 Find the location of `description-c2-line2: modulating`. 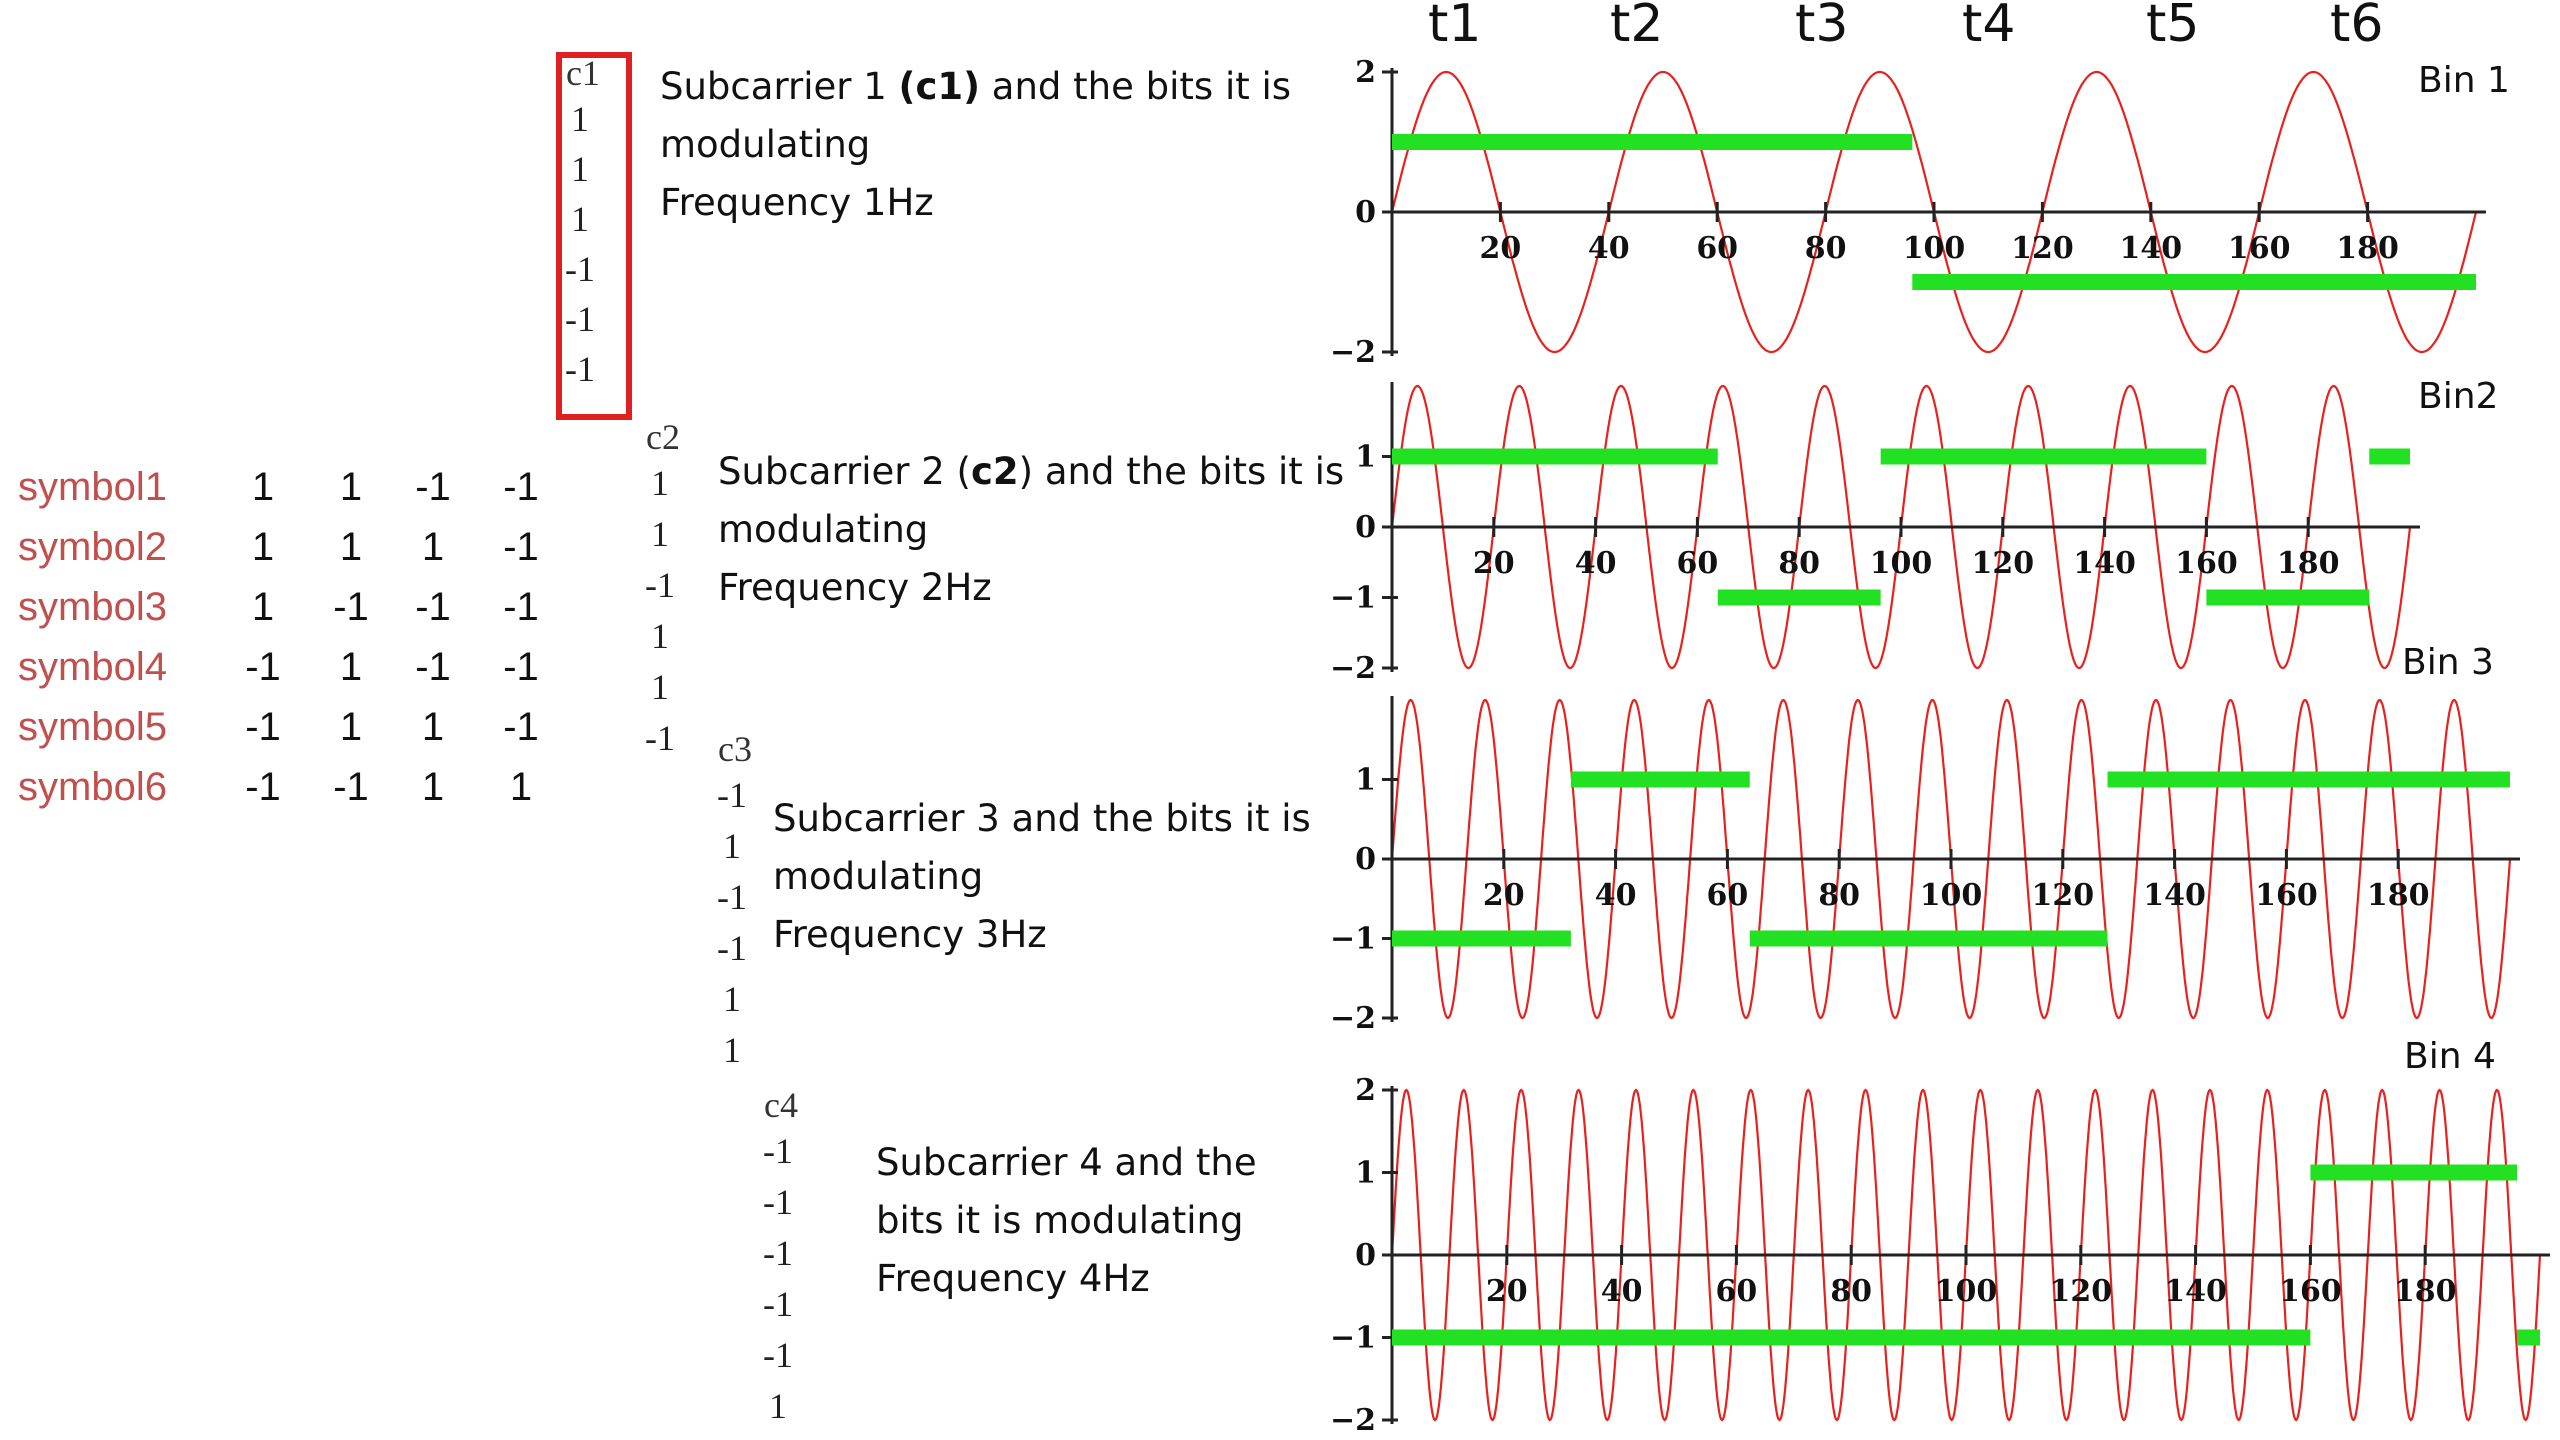

description-c2-line2: modulating is located at coordinates (823, 529).